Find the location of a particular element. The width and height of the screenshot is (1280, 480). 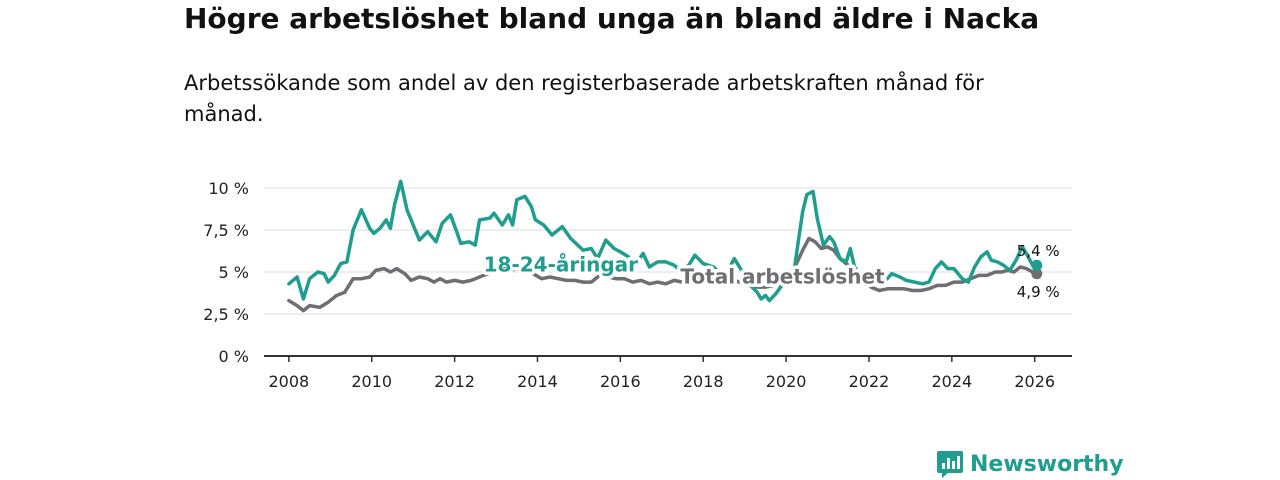

y-tick-label: 7,5 % is located at coordinates (226, 230).